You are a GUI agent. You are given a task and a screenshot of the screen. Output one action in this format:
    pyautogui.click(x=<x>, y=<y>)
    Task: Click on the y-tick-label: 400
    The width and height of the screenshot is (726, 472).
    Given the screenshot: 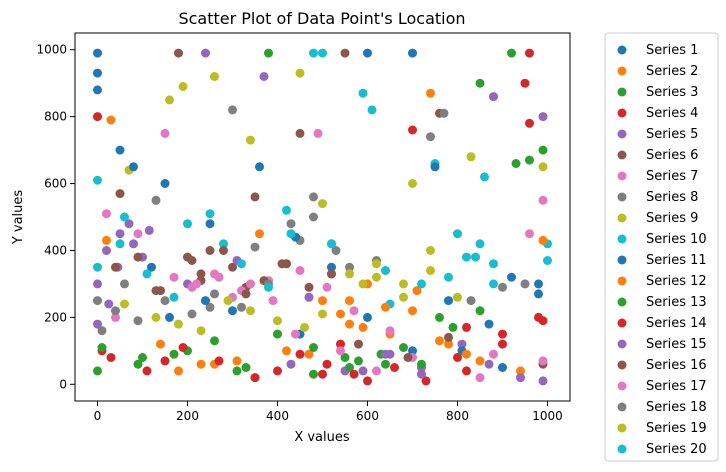 What is the action you would take?
    pyautogui.click(x=55, y=250)
    